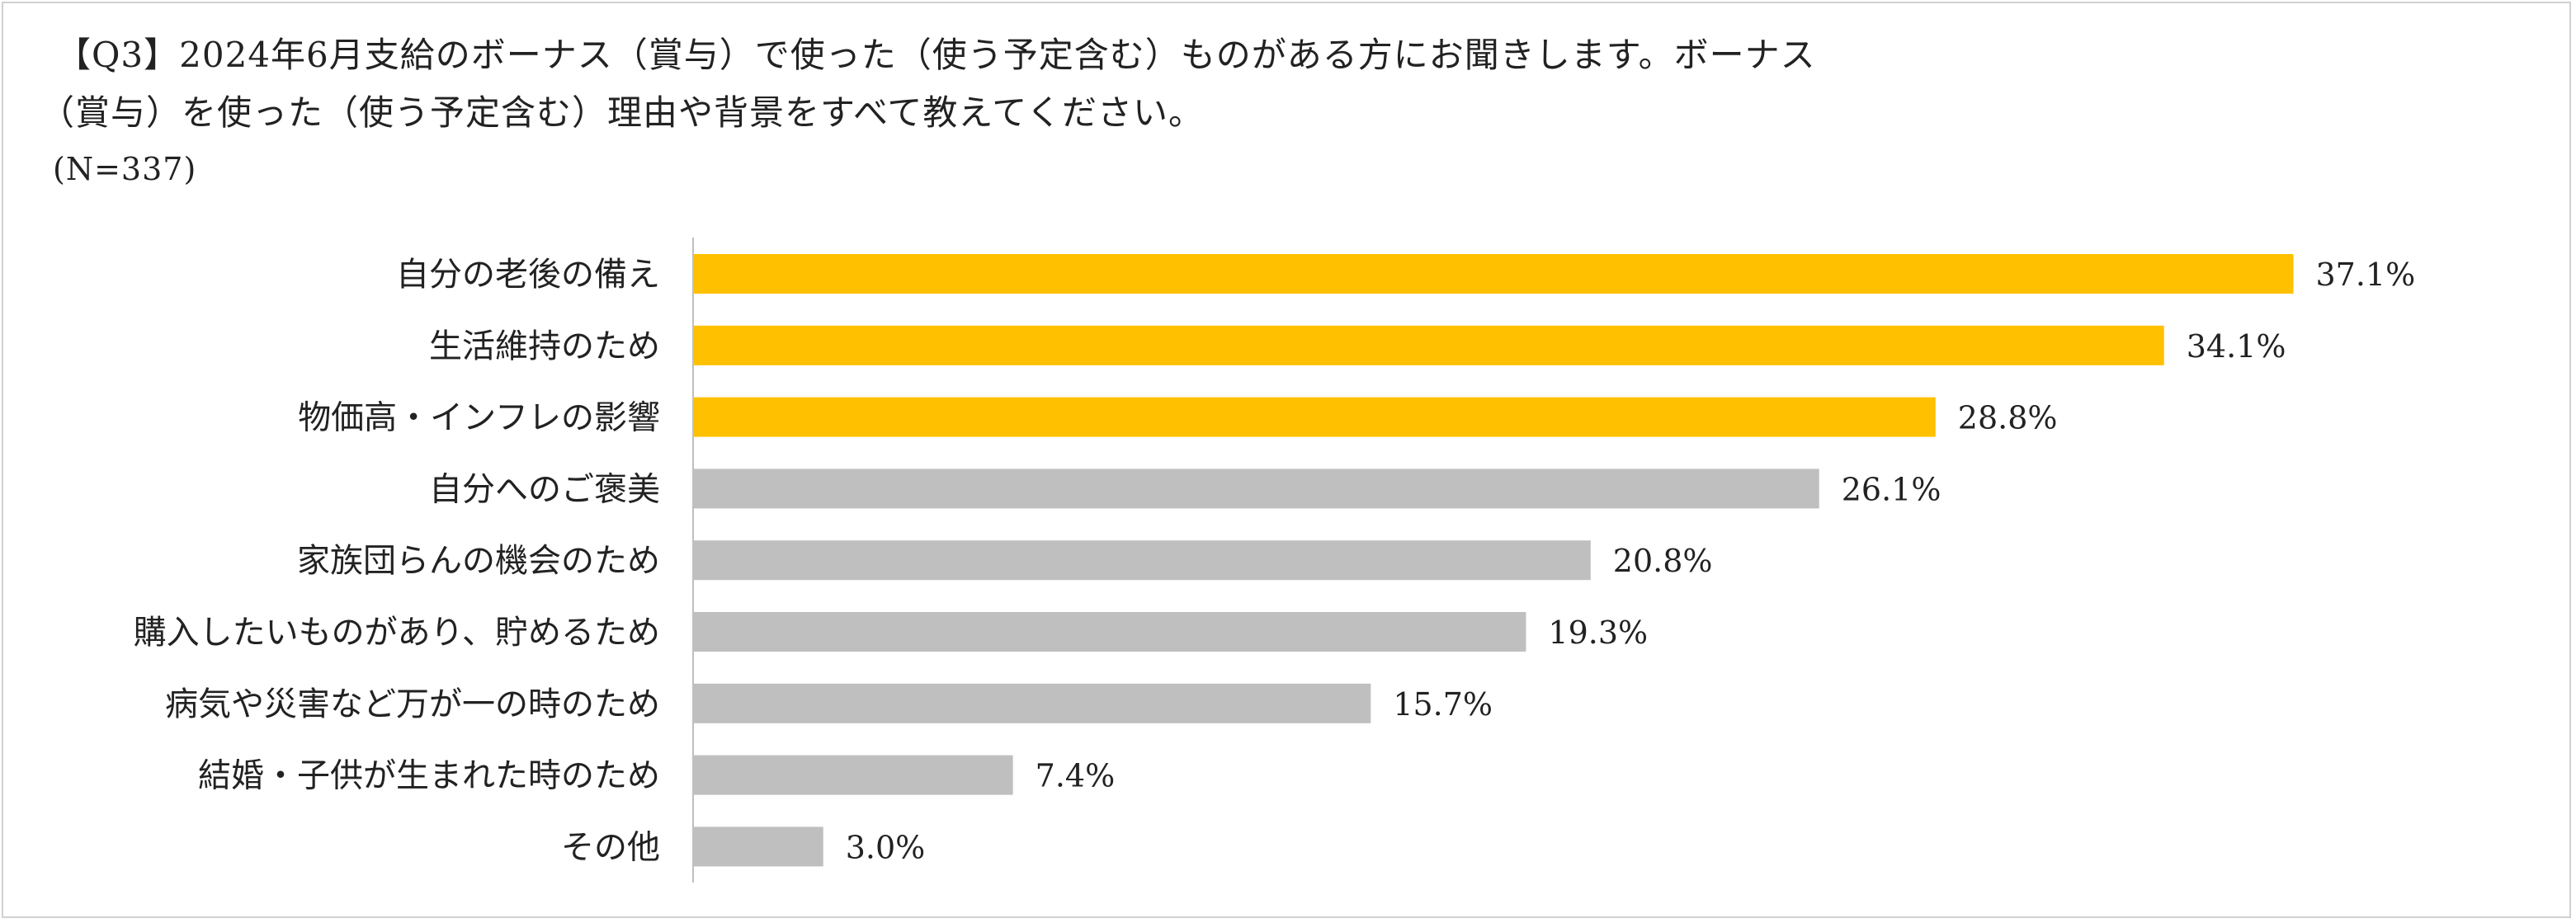 The width and height of the screenshot is (2576, 923). Describe the element at coordinates (479, 418) in the screenshot. I see `category-label: 物価高・インフレの影響` at that location.